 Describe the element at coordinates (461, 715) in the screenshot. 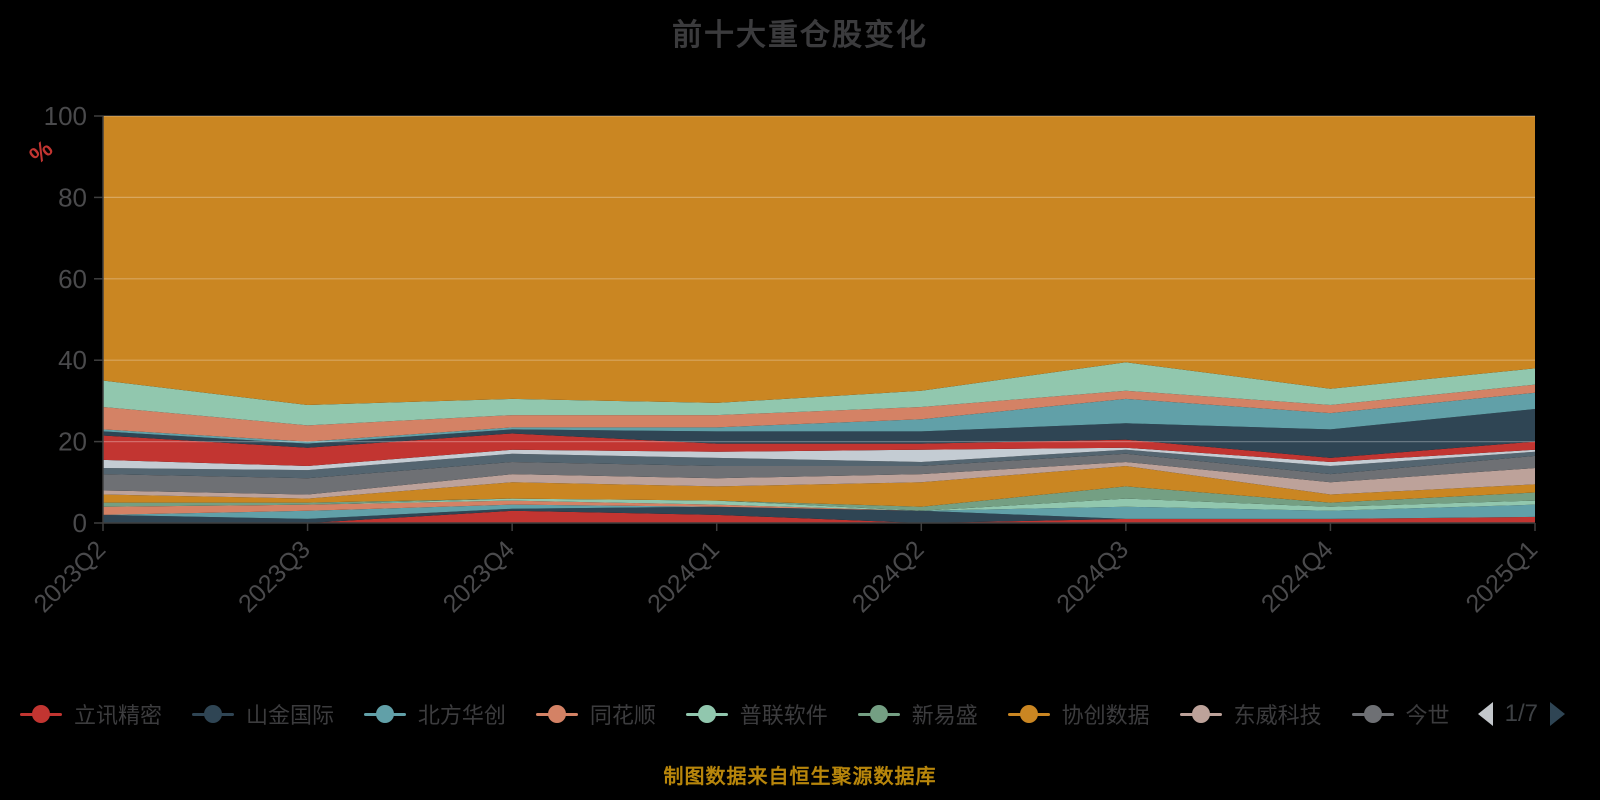

I see `legend-item-label: 北方华创` at that location.